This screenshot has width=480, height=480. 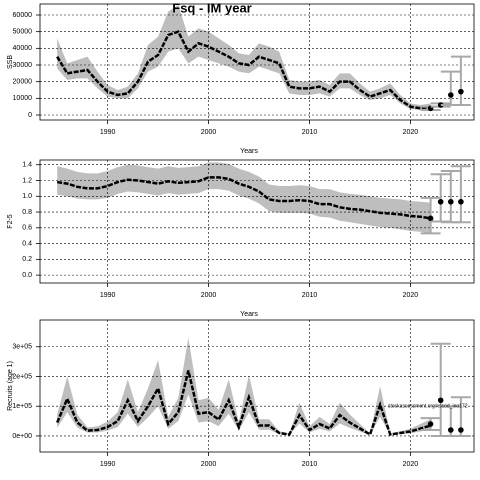 What do you see at coordinates (27, 275) in the screenshot?
I see `y-tick-label: 0.0` at bounding box center [27, 275].